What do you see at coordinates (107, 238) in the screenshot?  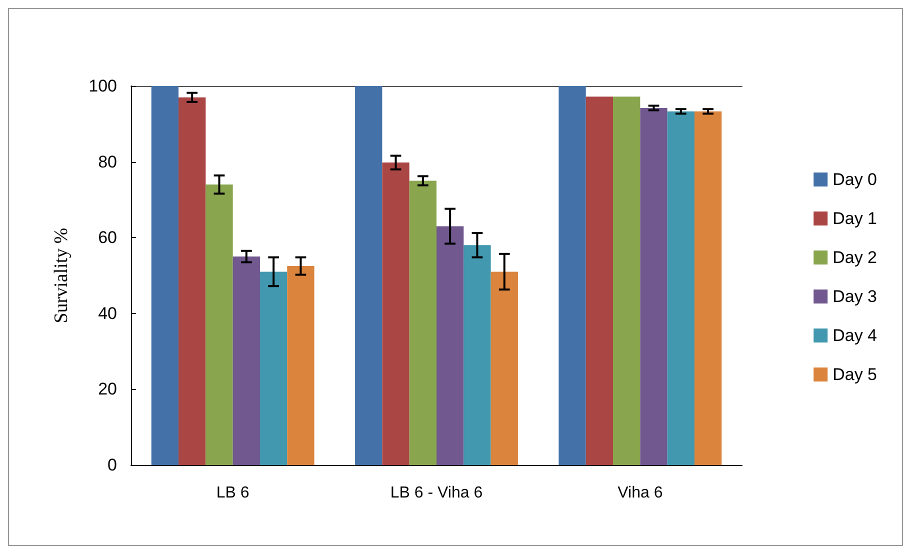 I see `y-tick-label: 60` at bounding box center [107, 238].